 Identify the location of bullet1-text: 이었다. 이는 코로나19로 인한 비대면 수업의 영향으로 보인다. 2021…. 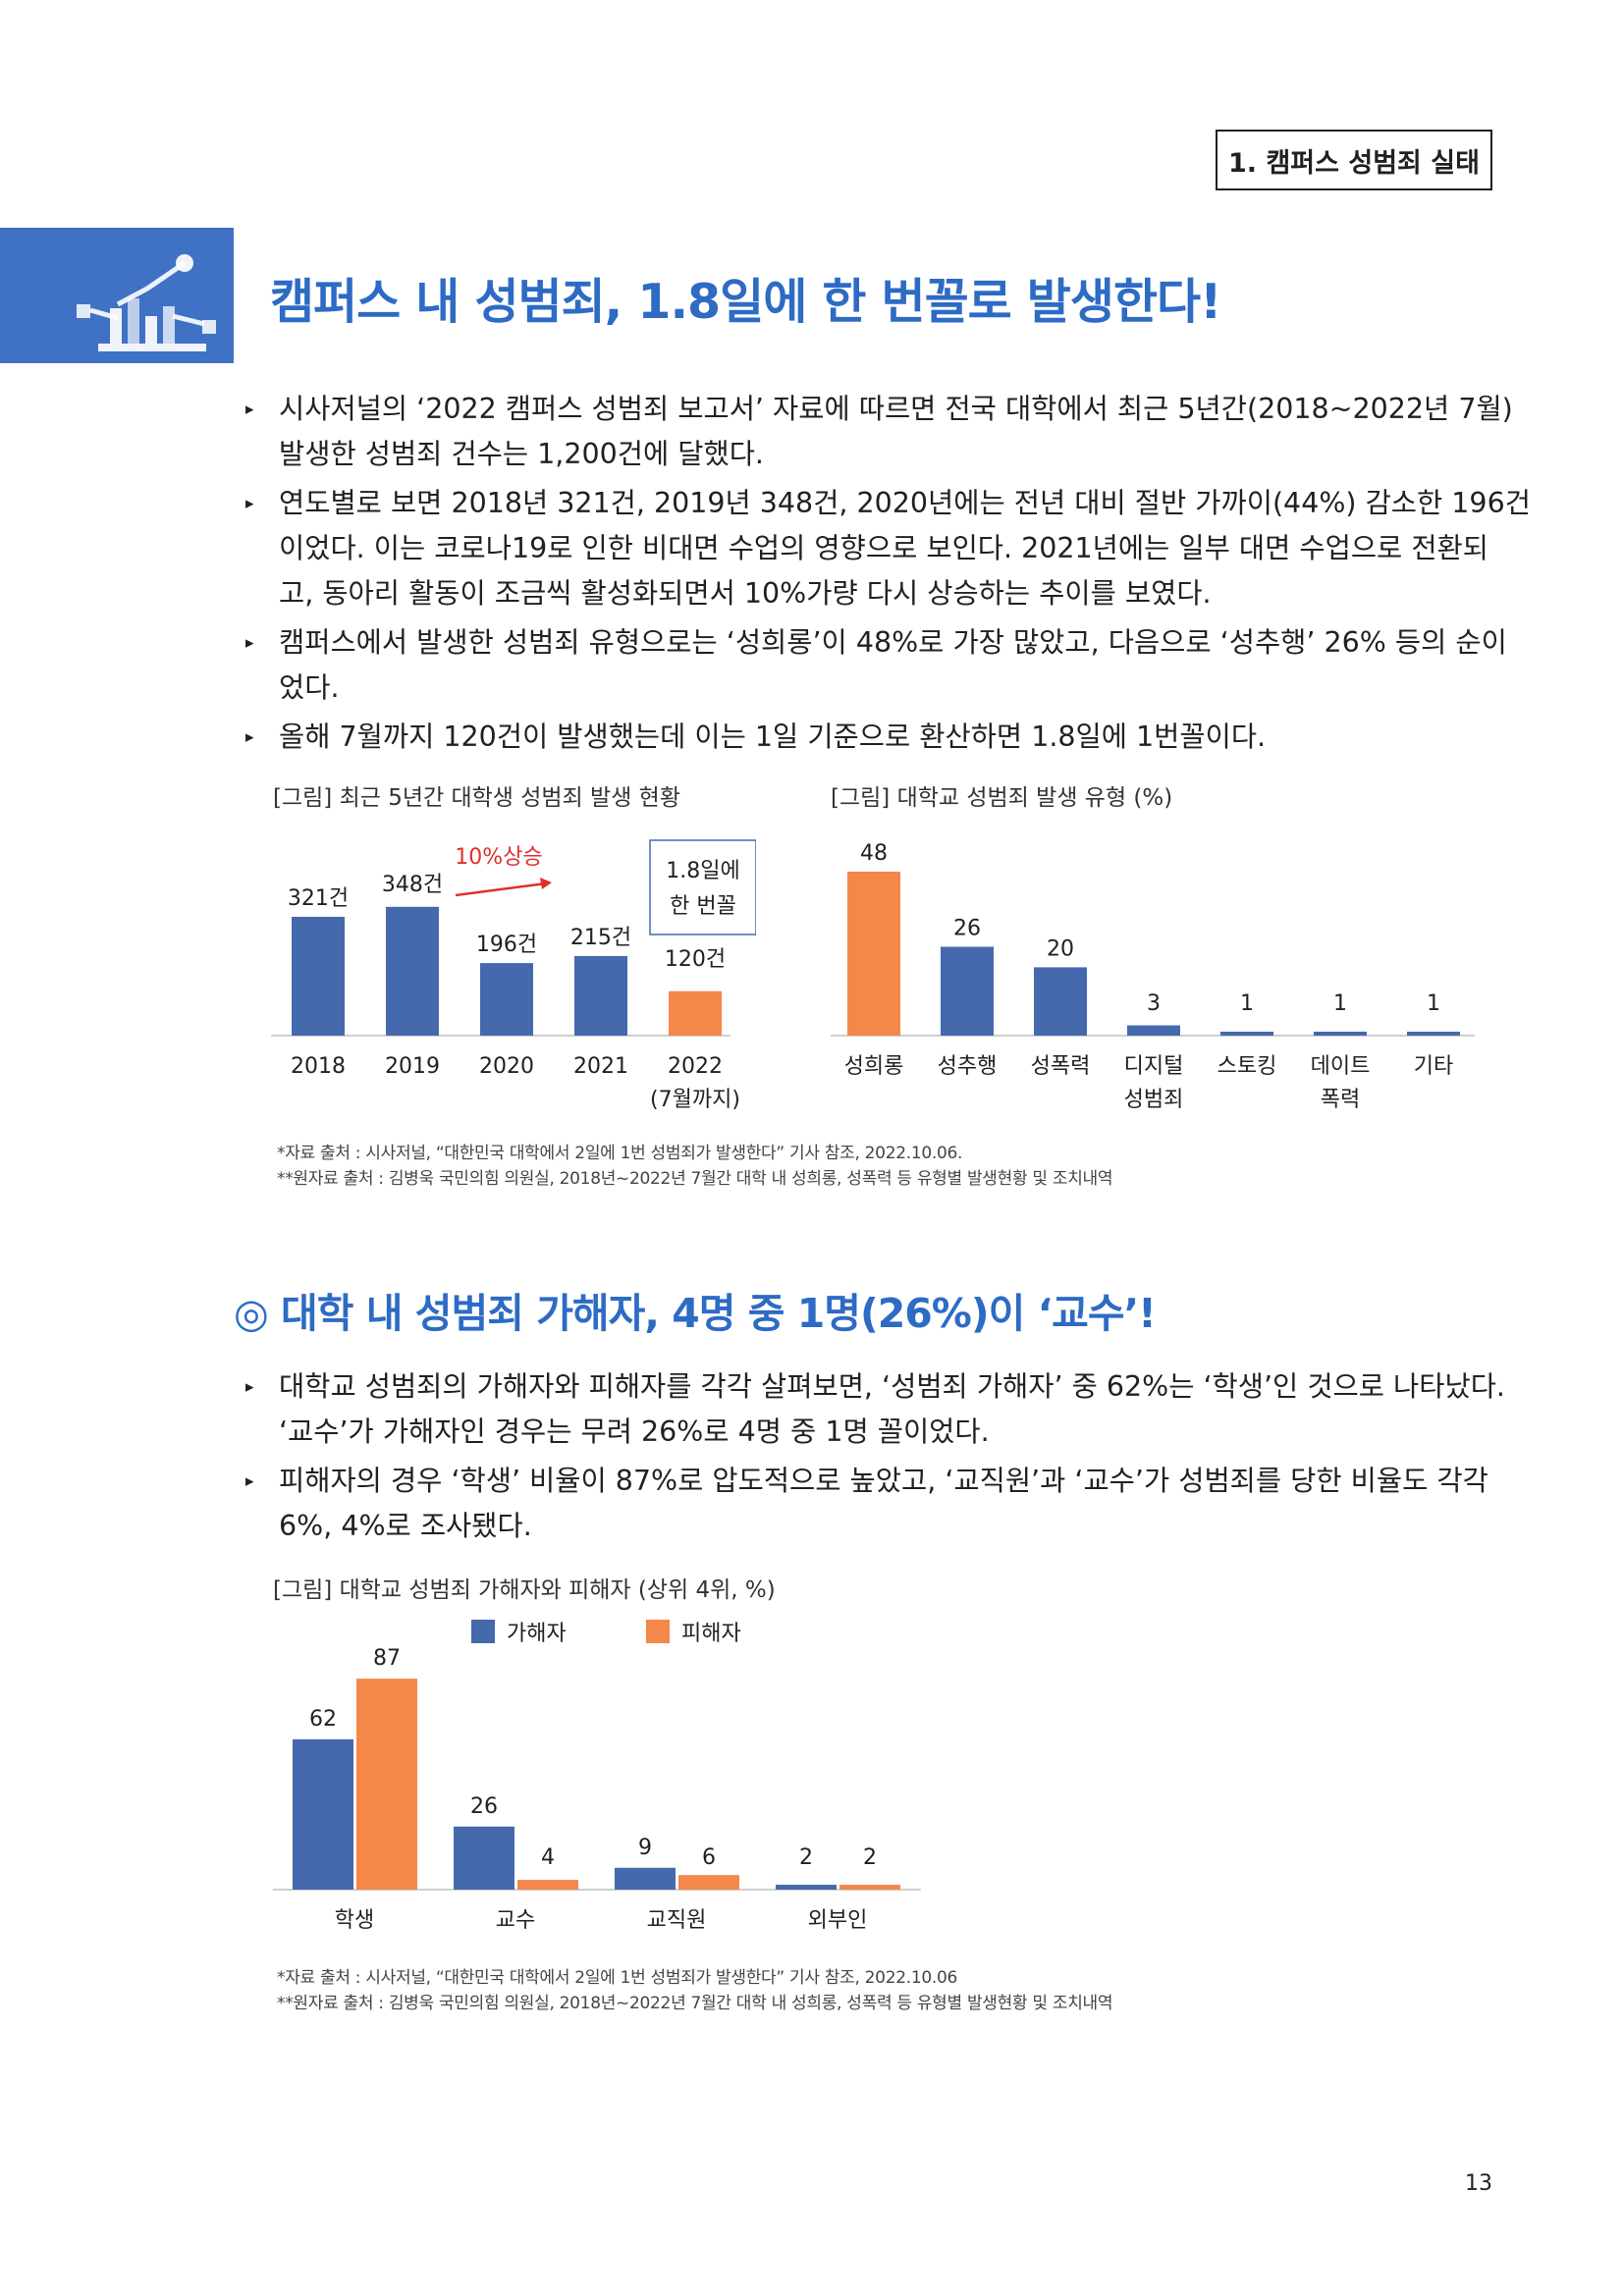
(883, 548).